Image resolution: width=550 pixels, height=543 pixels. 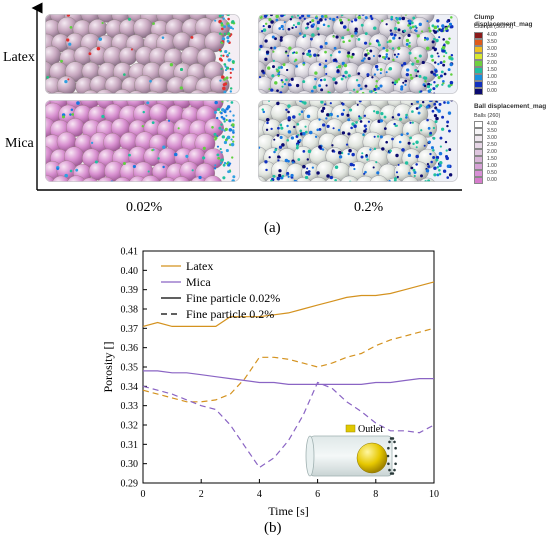 What do you see at coordinates (492, 63) in the screenshot?
I see `clump-colorbar-tick-label: 2.00` at bounding box center [492, 63].